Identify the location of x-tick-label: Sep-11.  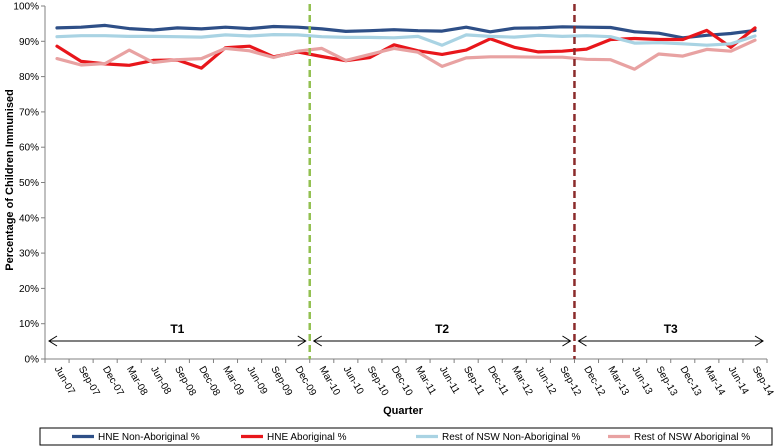
(473, 381).